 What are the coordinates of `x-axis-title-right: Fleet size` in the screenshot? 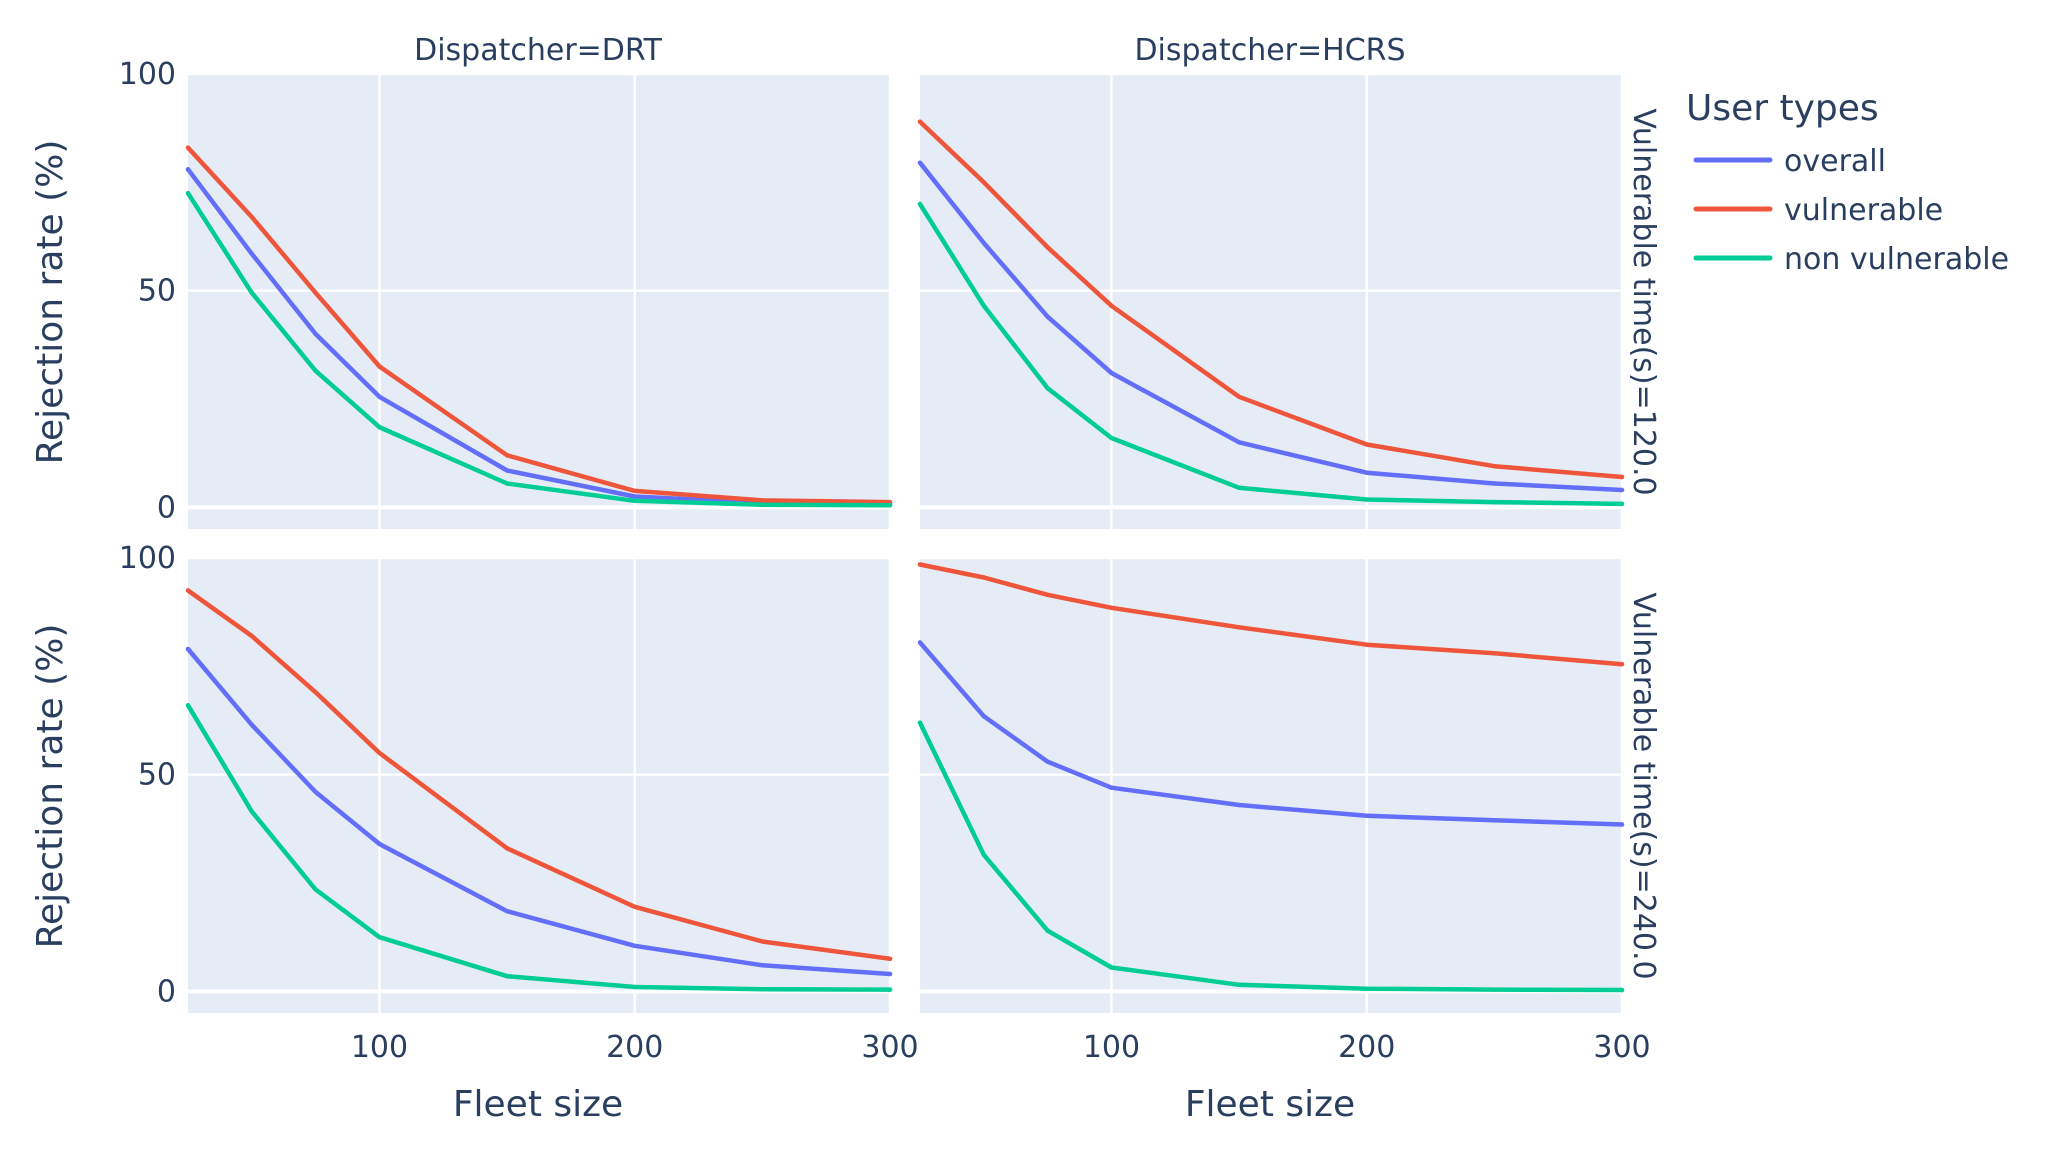 It's located at (1270, 1104).